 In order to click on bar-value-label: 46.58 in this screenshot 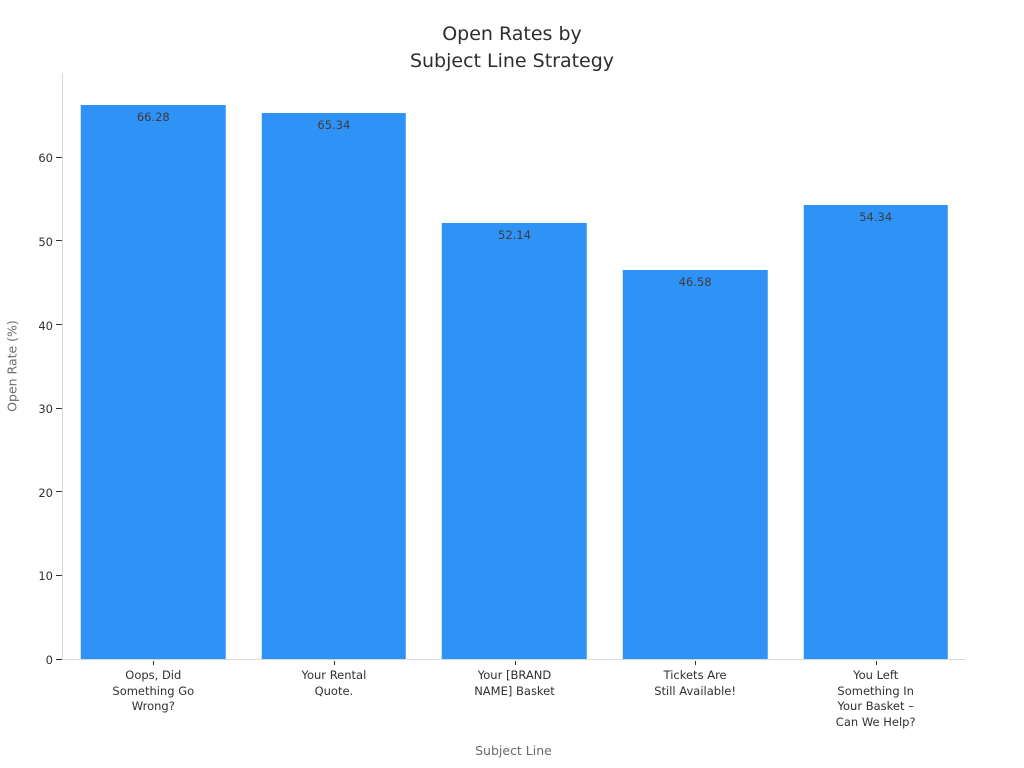, I will do `click(695, 281)`.